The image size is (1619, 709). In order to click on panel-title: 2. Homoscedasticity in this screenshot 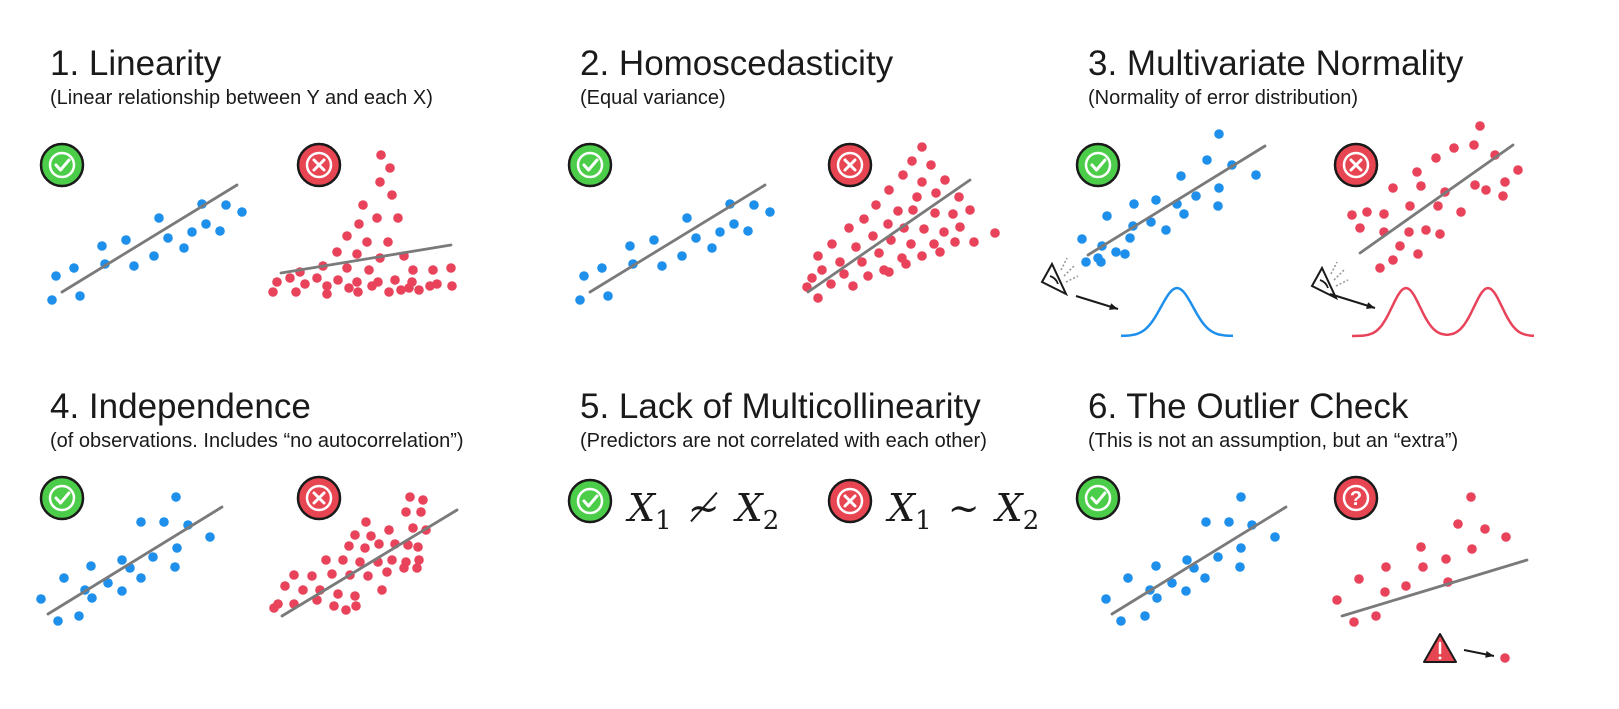, I will do `click(737, 63)`.